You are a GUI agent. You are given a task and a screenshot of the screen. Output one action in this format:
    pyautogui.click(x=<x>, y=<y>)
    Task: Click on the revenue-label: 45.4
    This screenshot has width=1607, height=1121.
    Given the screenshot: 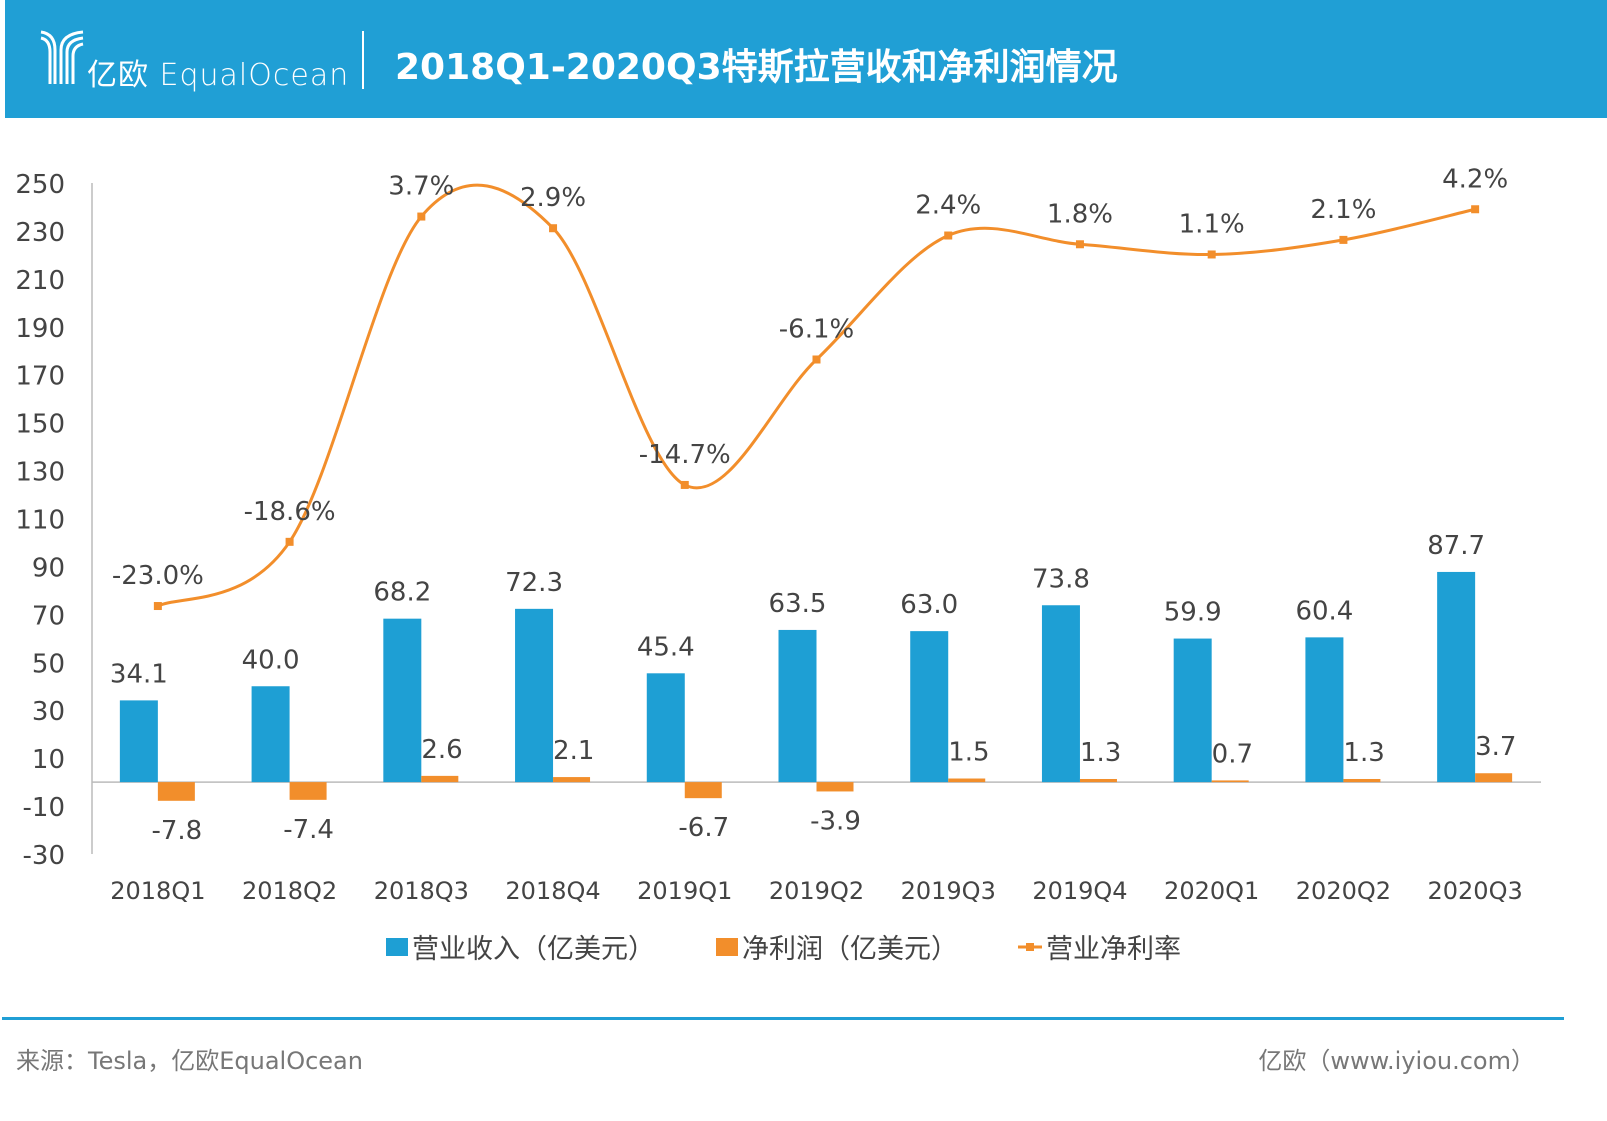 What is the action you would take?
    pyautogui.click(x=666, y=647)
    